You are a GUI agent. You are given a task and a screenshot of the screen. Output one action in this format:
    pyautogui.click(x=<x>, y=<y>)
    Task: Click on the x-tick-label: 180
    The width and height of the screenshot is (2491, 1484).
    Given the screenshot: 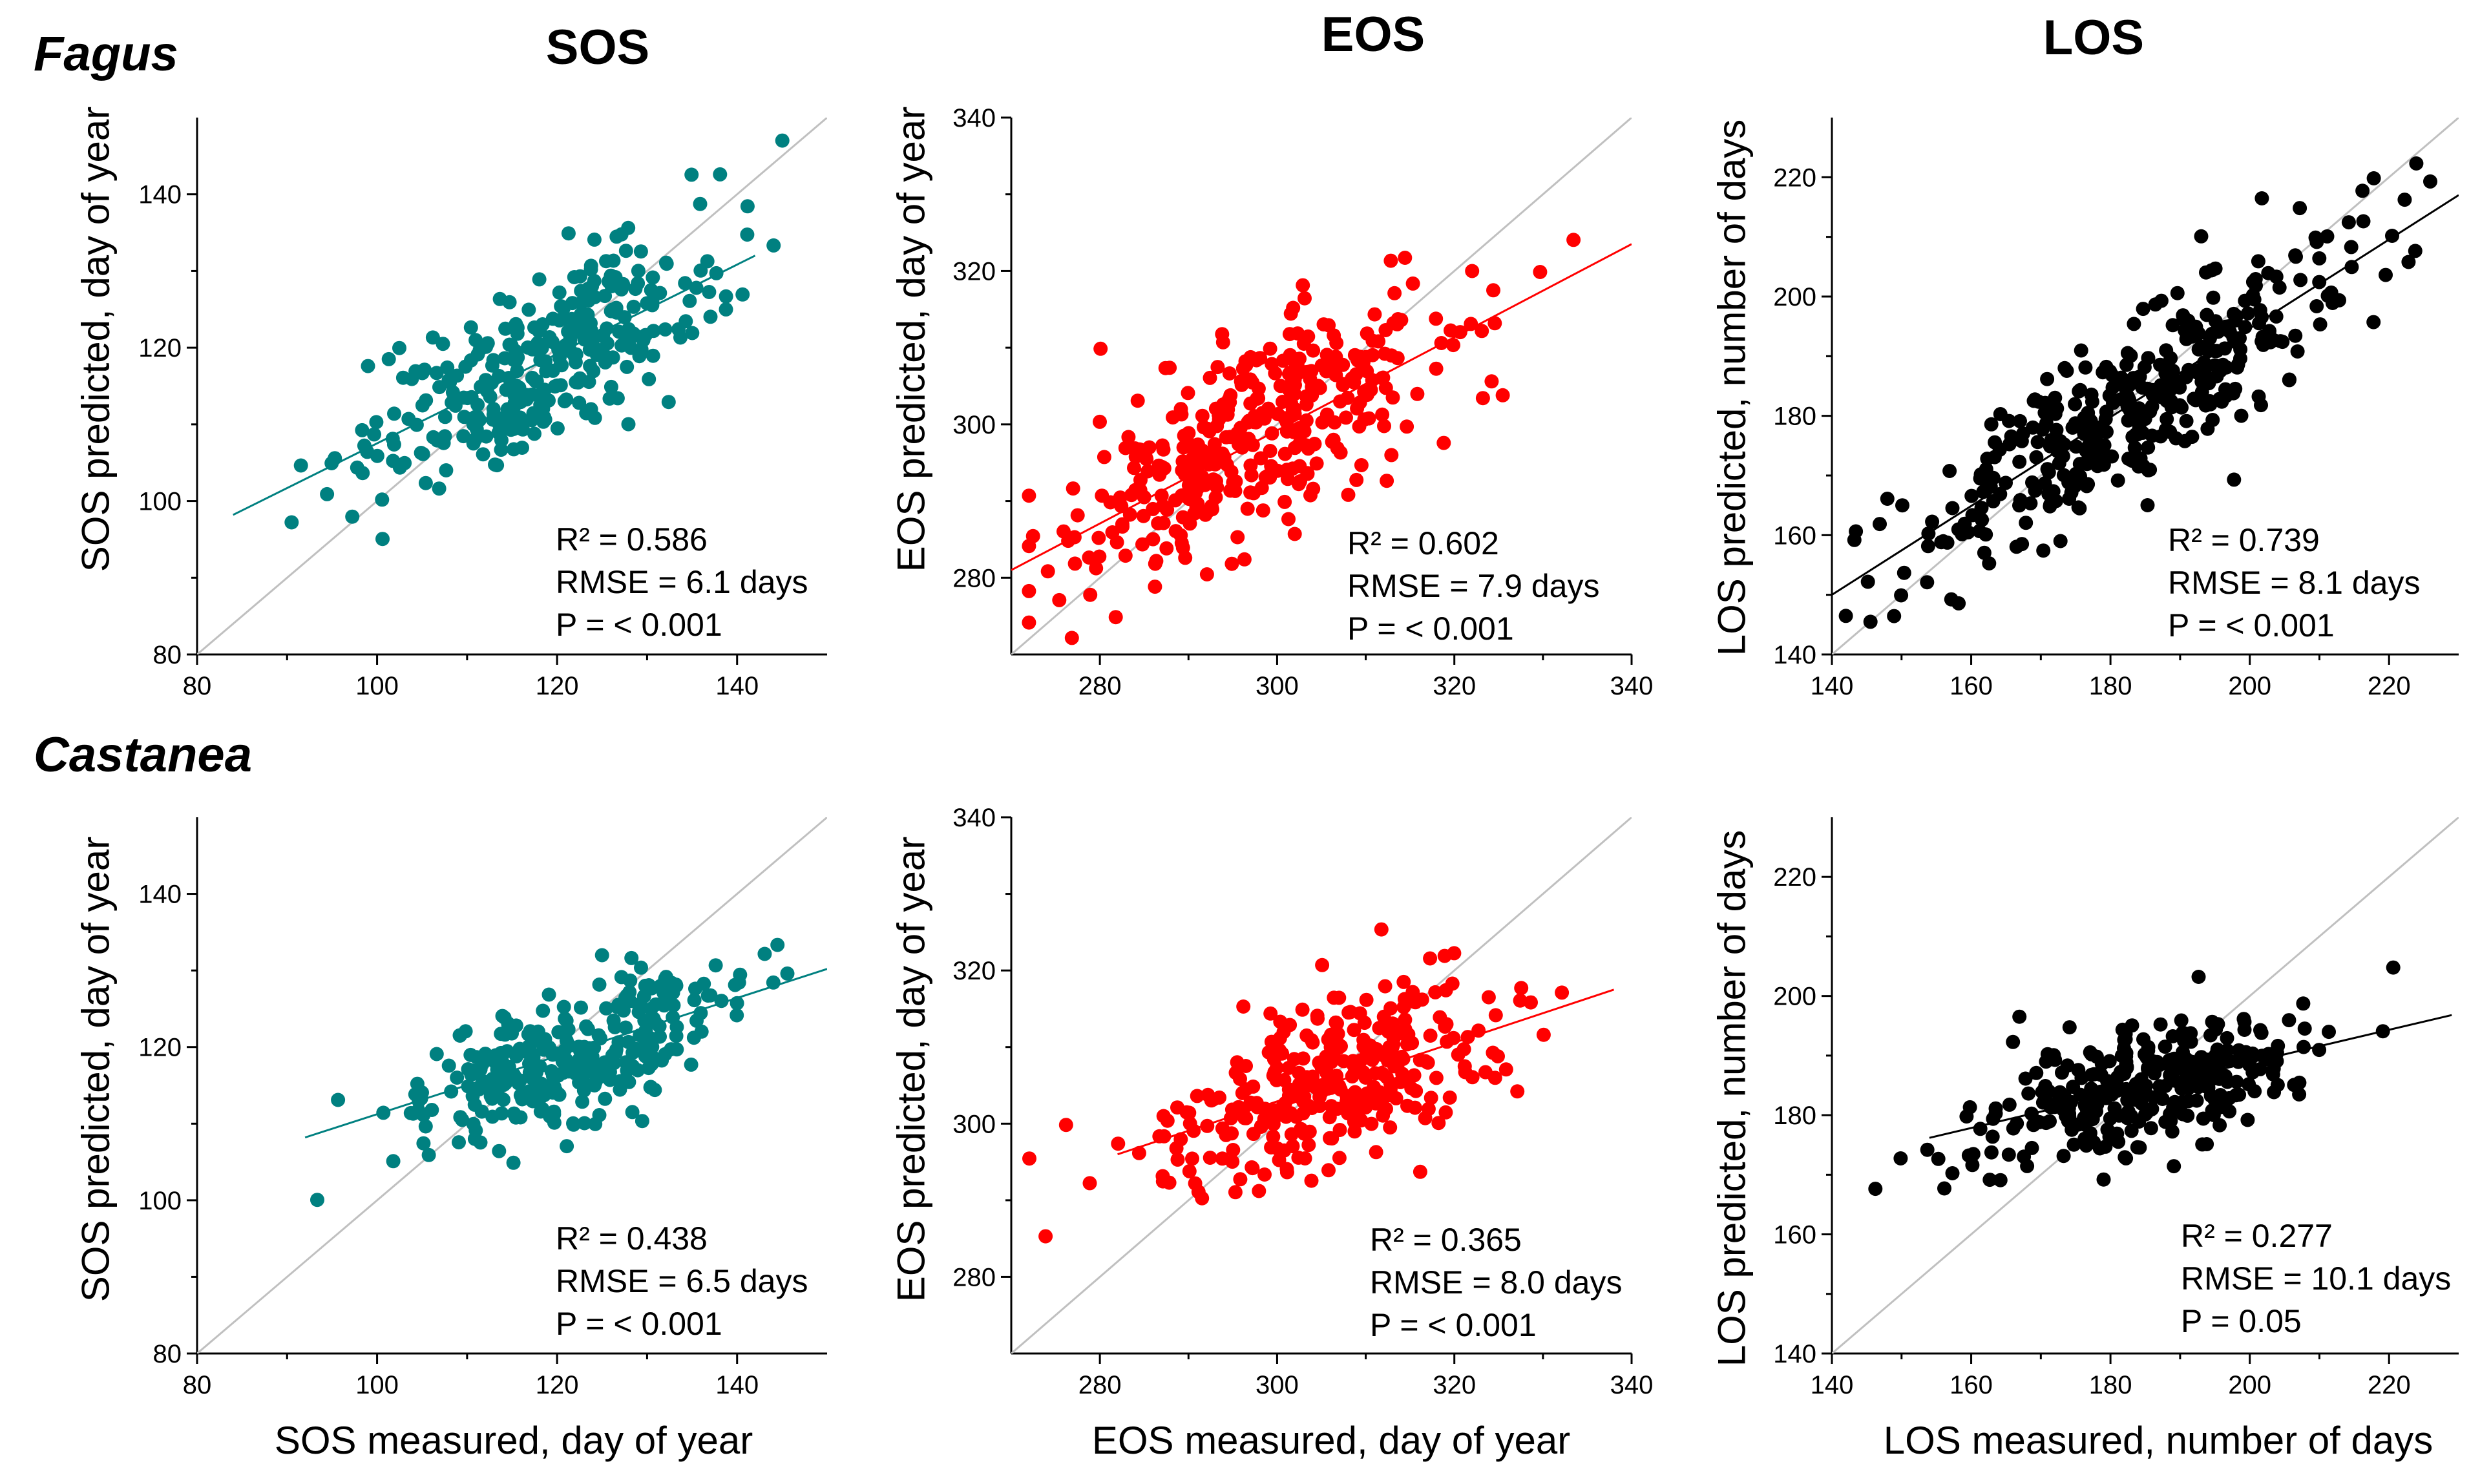 What is the action you would take?
    pyautogui.click(x=2110, y=1385)
    